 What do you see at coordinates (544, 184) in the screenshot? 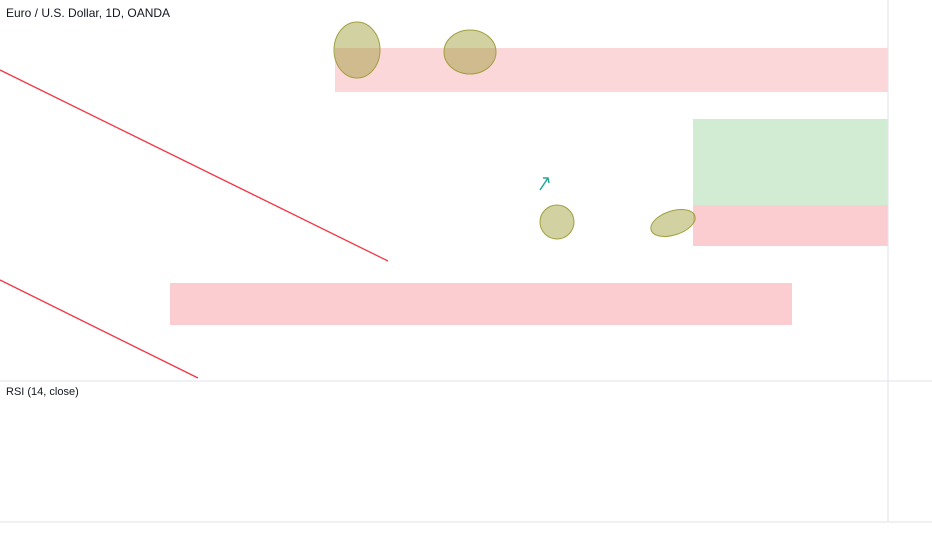
I see `arrow` at bounding box center [544, 184].